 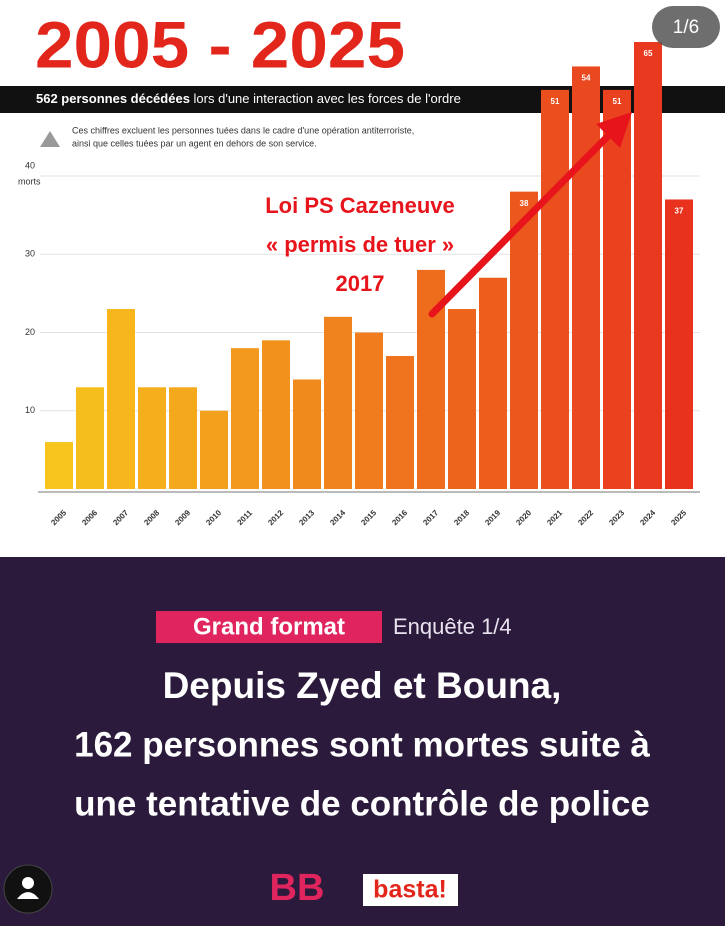 What do you see at coordinates (113, 98) in the screenshot?
I see `subtitle-bold: 562 personnes décédées` at bounding box center [113, 98].